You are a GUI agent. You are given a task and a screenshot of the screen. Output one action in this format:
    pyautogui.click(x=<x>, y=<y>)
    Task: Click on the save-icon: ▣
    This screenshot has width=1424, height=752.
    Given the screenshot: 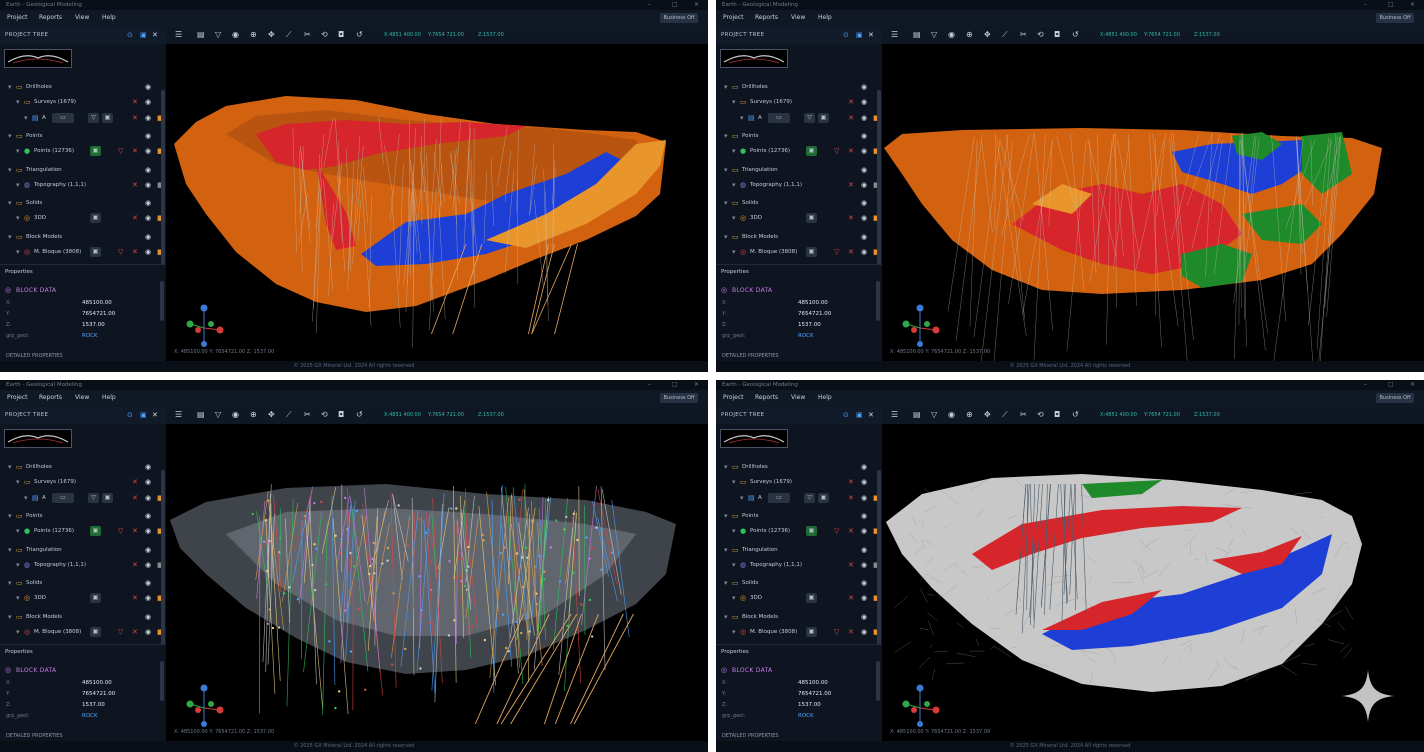 What is the action you would take?
    pyautogui.click(x=143, y=35)
    